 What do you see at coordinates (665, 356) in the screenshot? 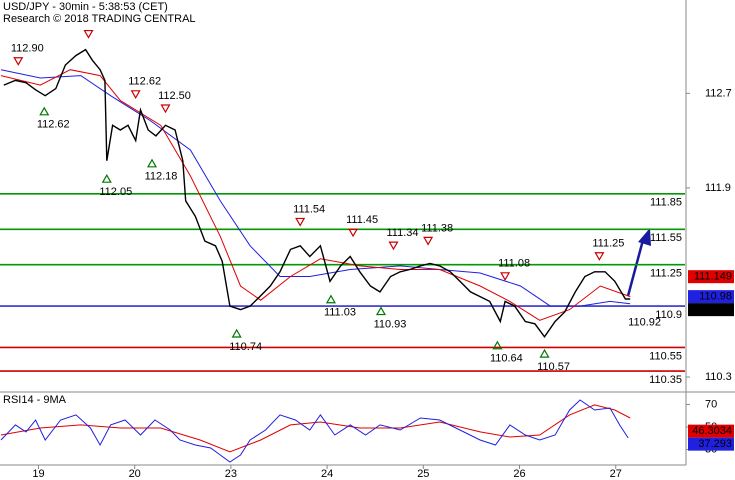
I see `level-label: 110.55` at bounding box center [665, 356].